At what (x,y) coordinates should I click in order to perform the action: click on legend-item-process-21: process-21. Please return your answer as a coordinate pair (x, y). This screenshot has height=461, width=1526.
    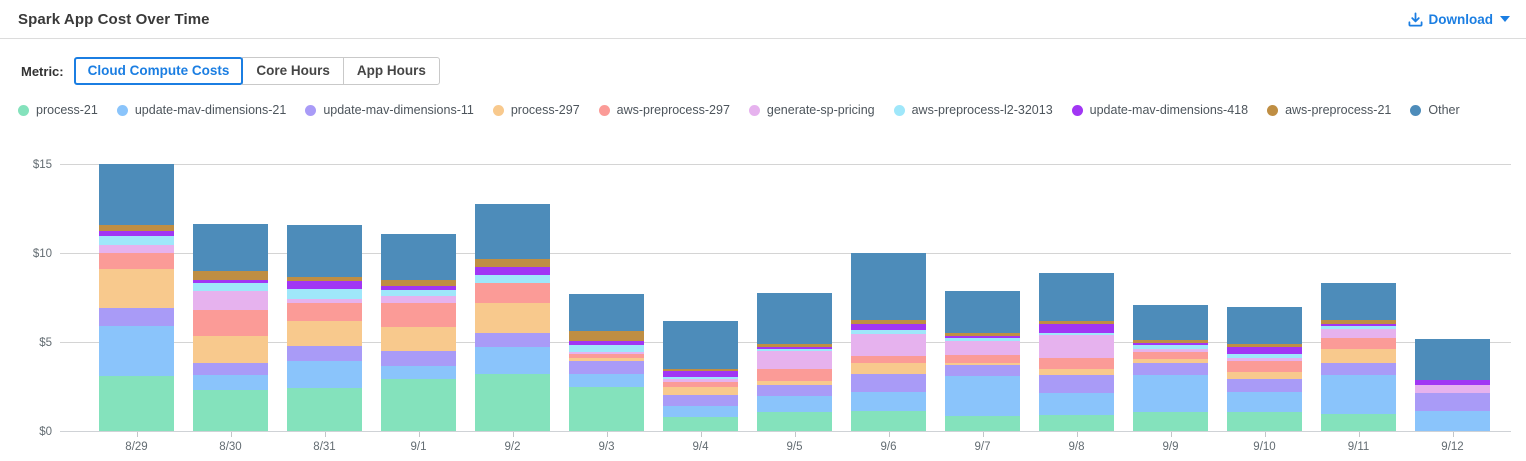
    Looking at the image, I should click on (58, 110).